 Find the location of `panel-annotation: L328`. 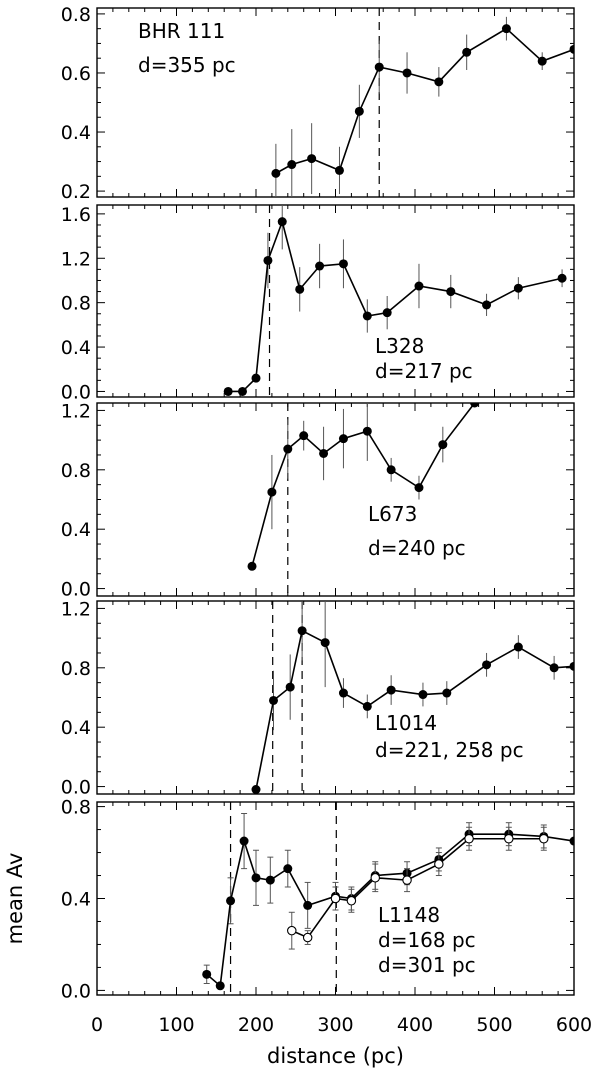

panel-annotation: L328 is located at coordinates (399, 346).